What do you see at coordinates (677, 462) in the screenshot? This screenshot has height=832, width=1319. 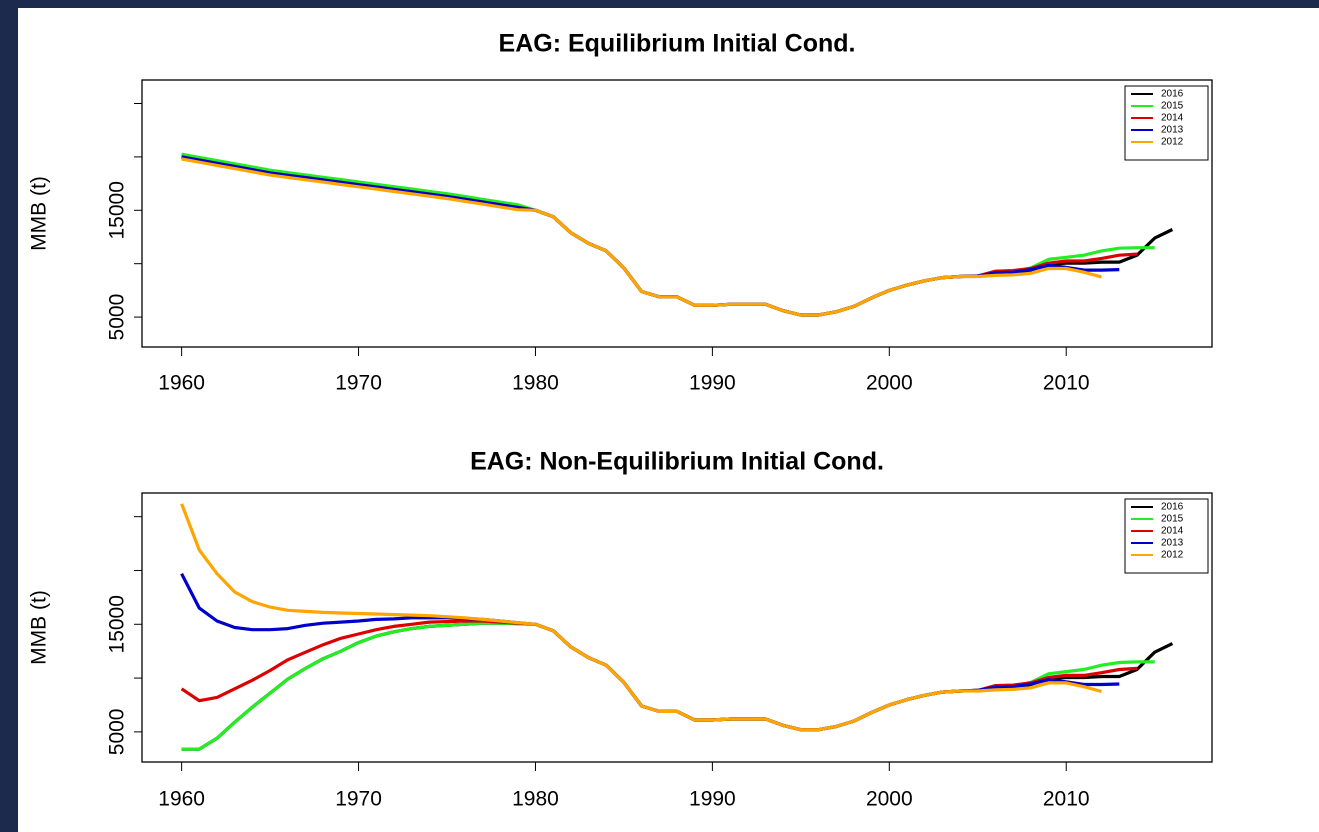 I see `chart-title: EAG: Non-Equilibrium Initial Cond.` at bounding box center [677, 462].